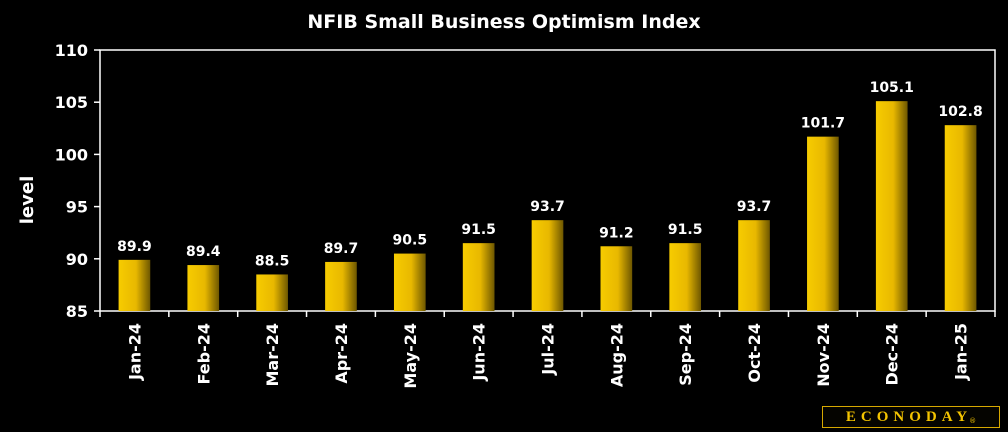  I want to click on logo-text: ECONODAY, so click(909, 416).